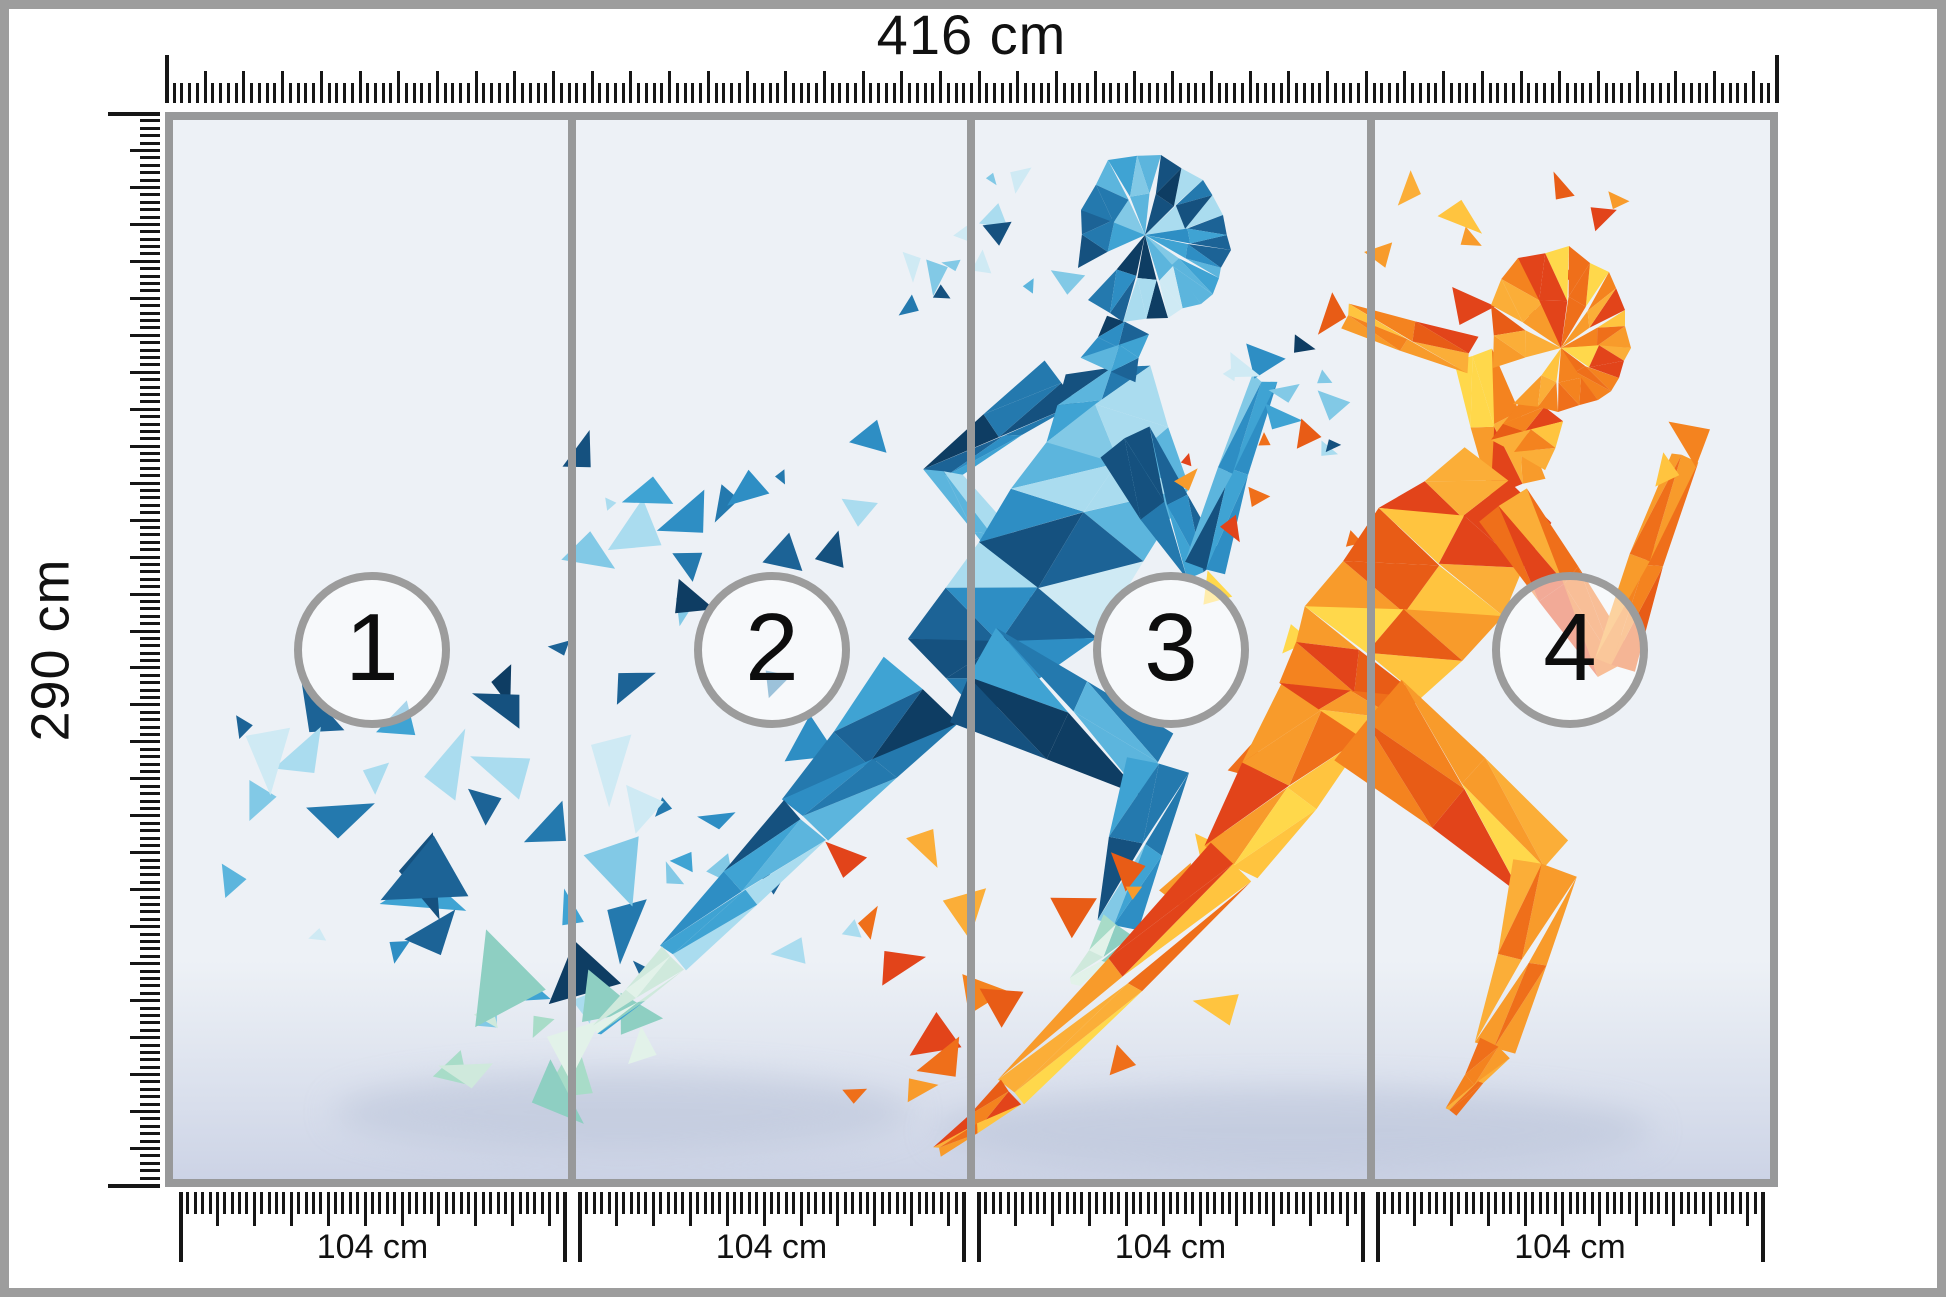 This screenshot has width=1946, height=1297. I want to click on panel-width-label-4: 104 cm, so click(1570, 1247).